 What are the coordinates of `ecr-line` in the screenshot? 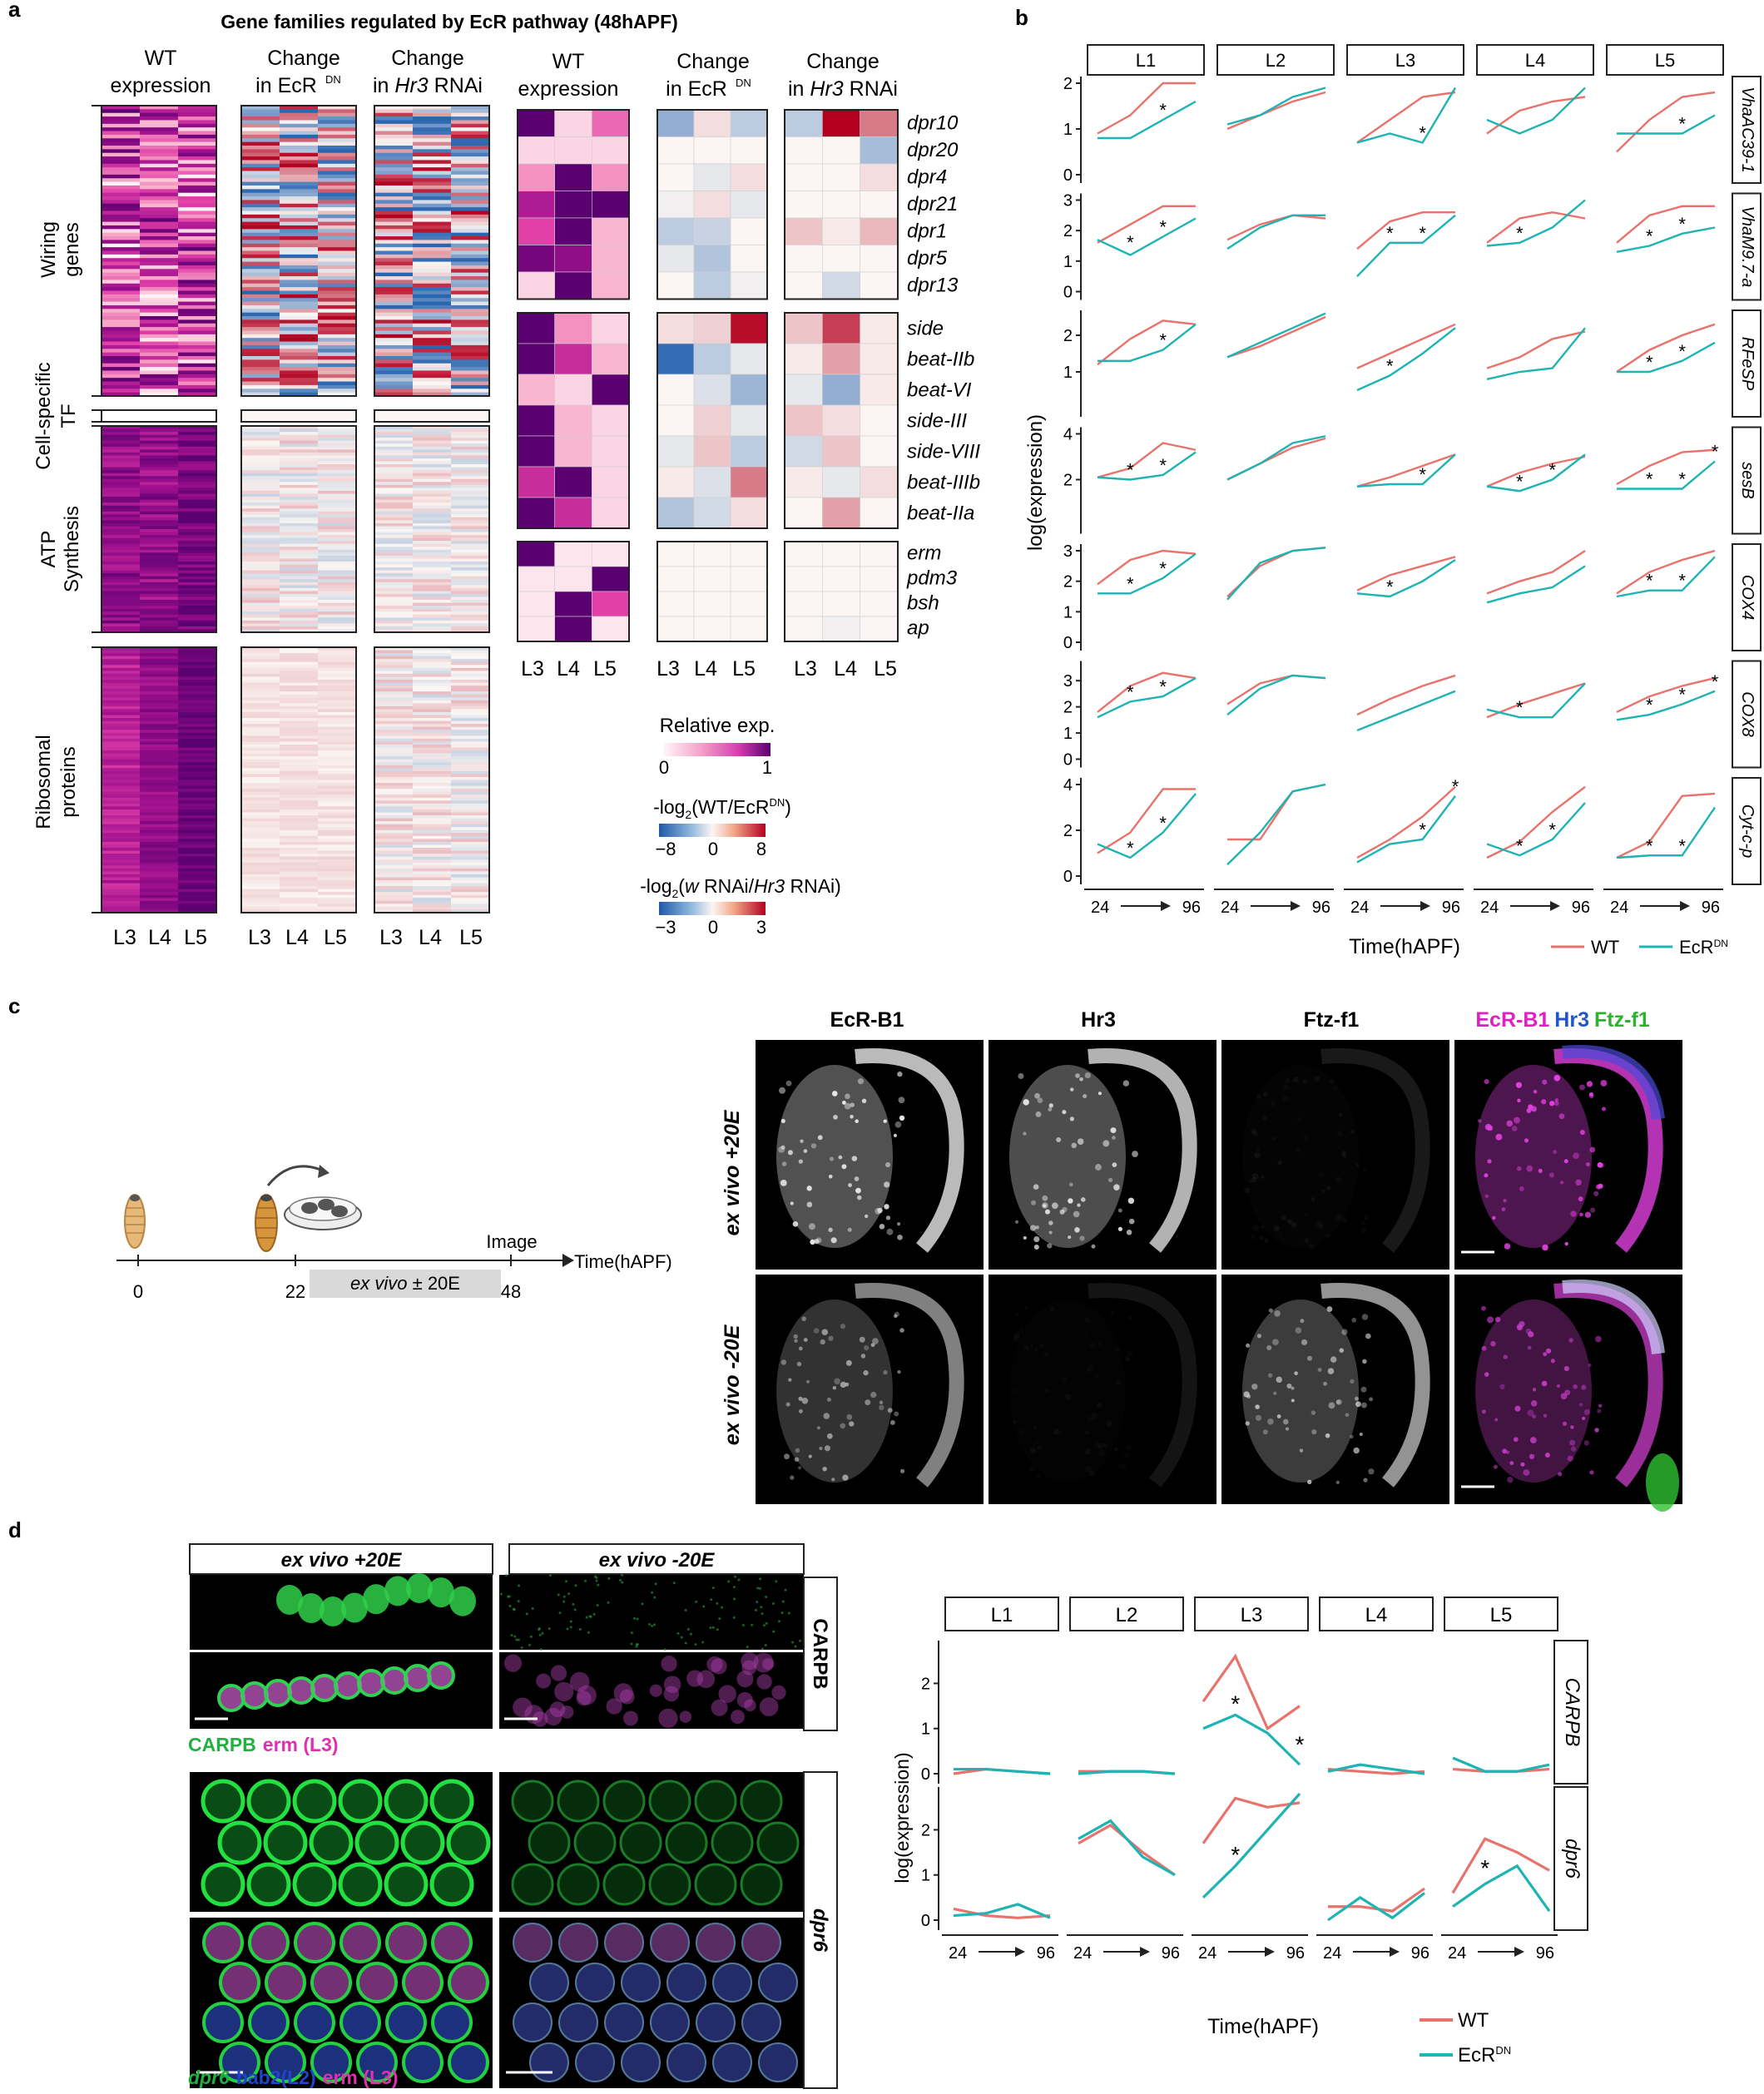 It's located at (1536, 223).